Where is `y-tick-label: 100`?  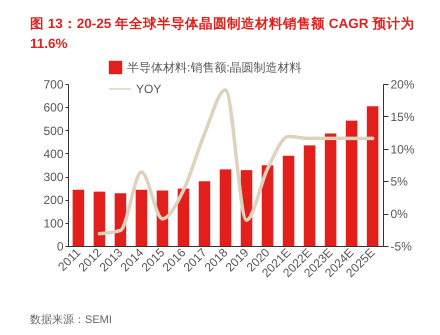
y-tick-label: 100 is located at coordinates (53, 223).